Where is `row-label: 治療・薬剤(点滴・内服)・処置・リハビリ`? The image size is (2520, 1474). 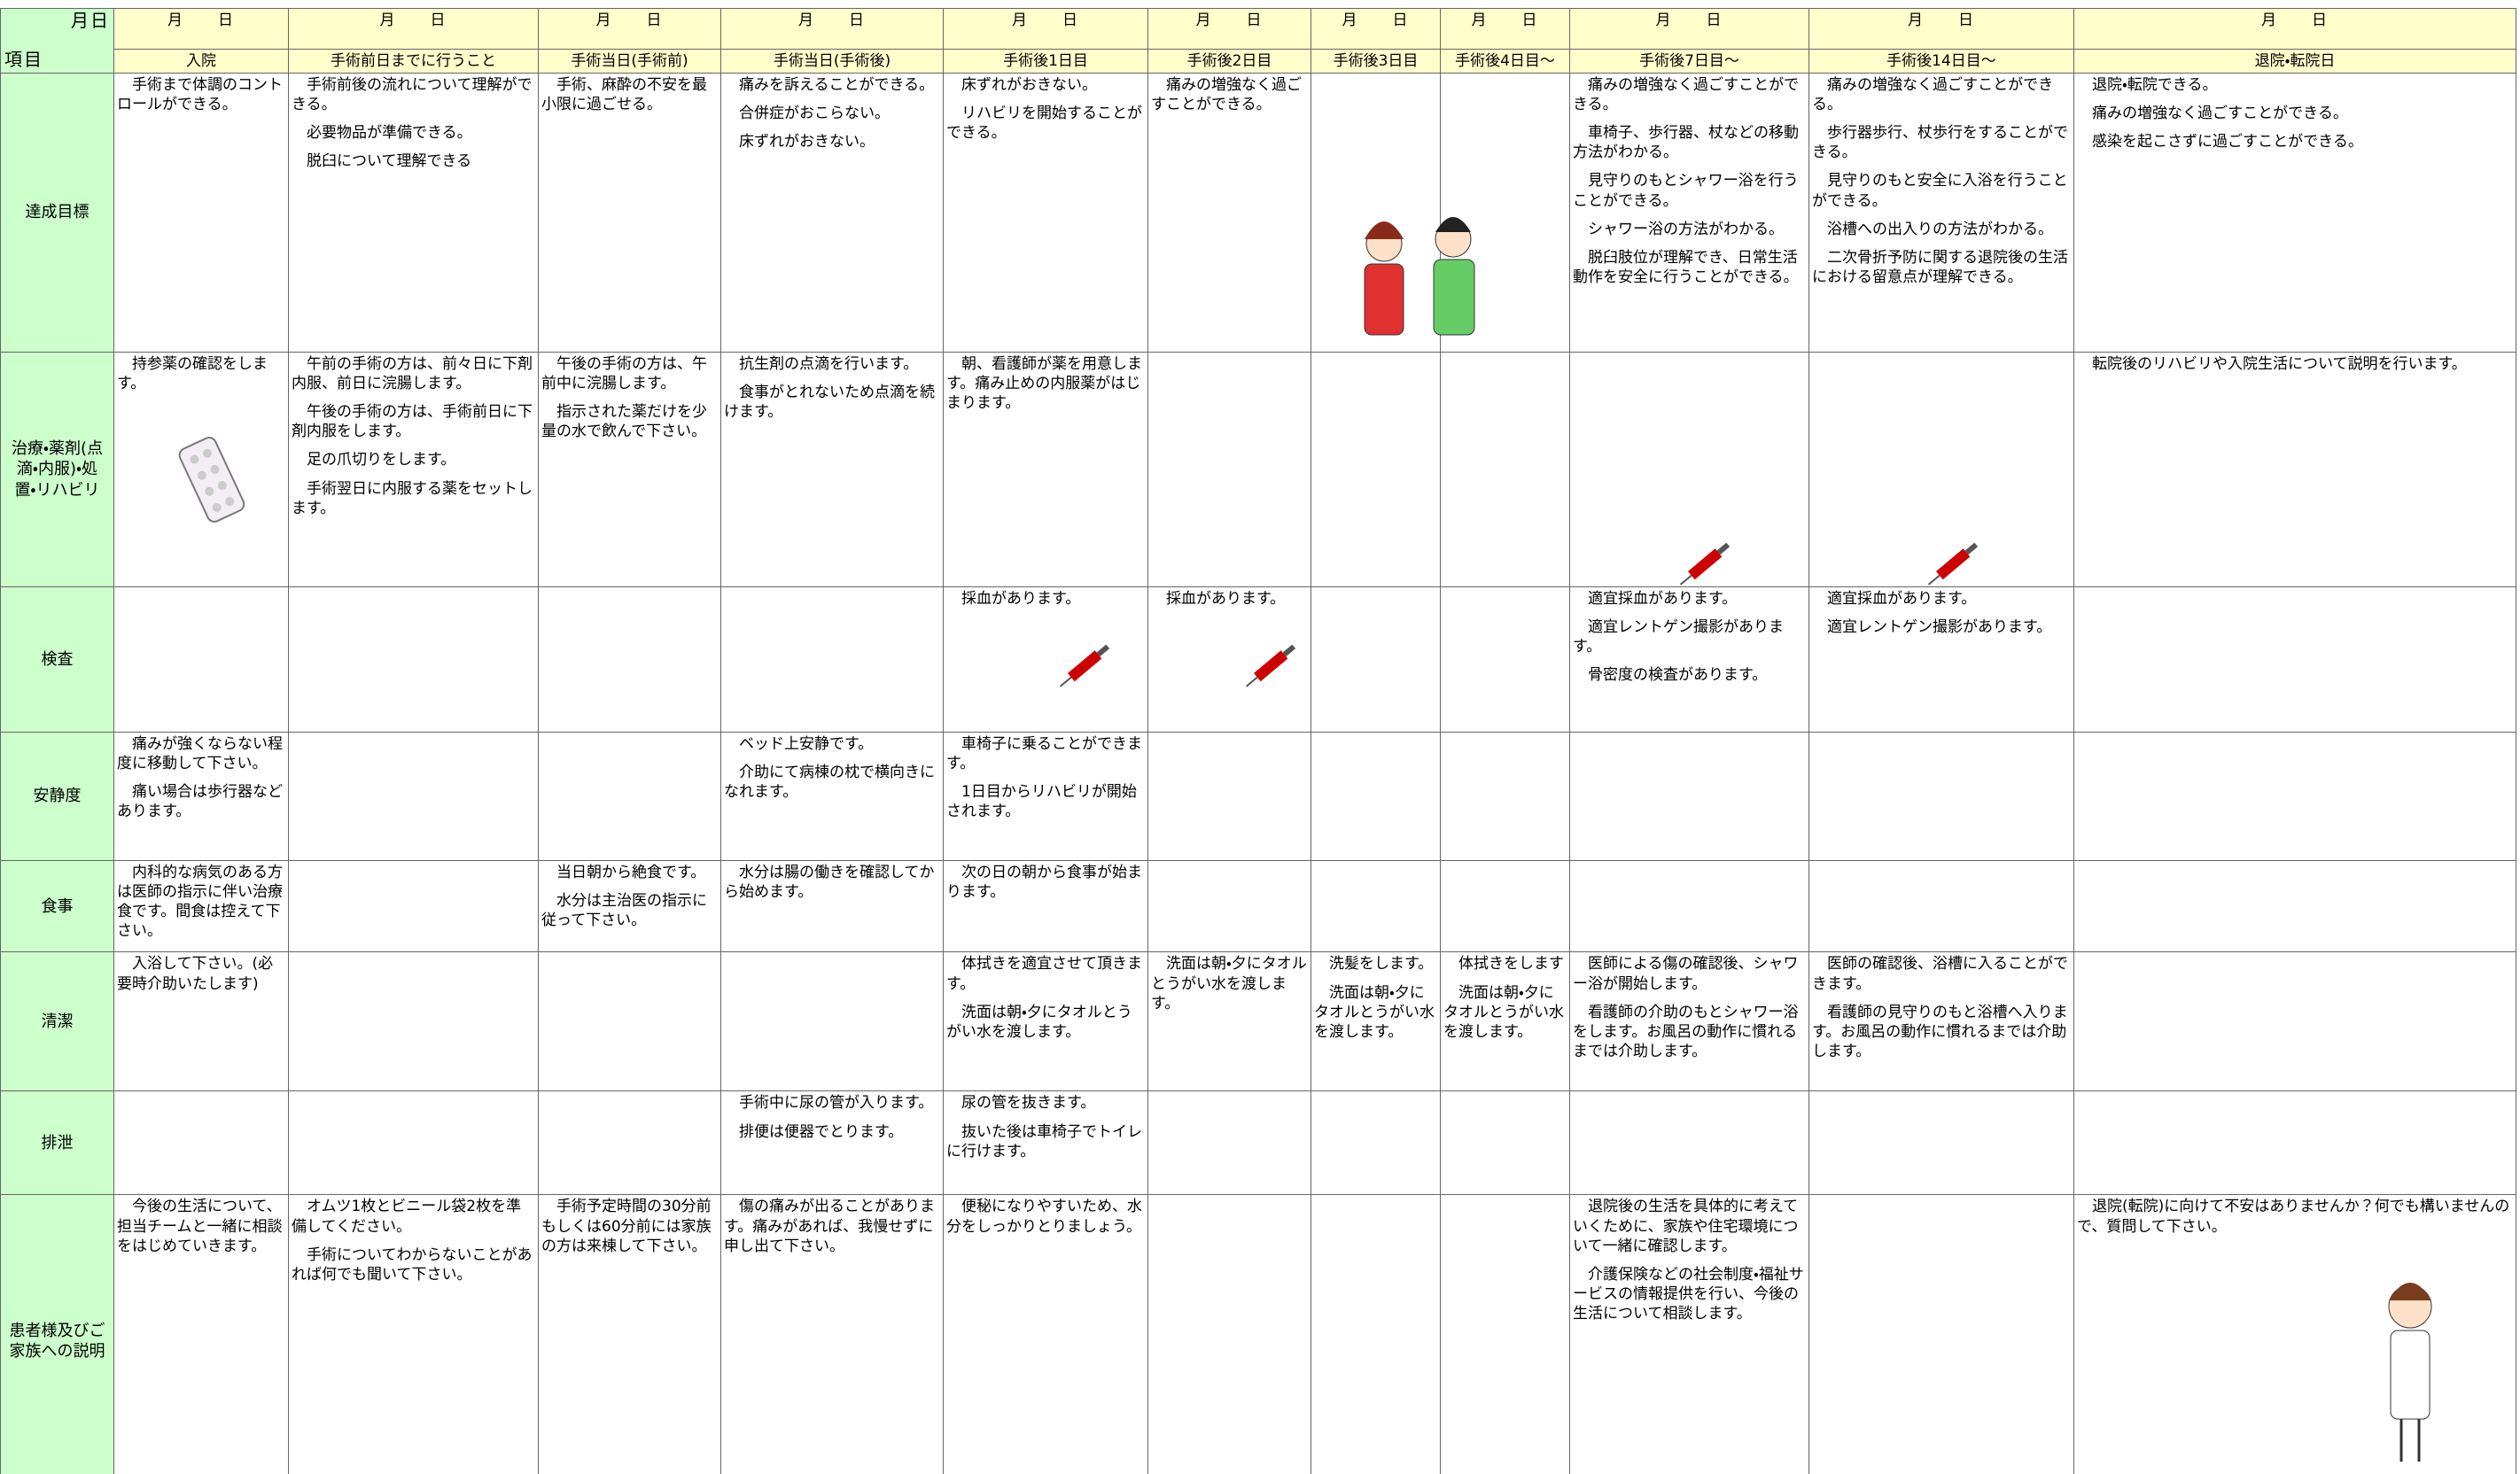
row-label: 治療・薬剤(点滴・内服)・処置・リハビリ is located at coordinates (57, 470).